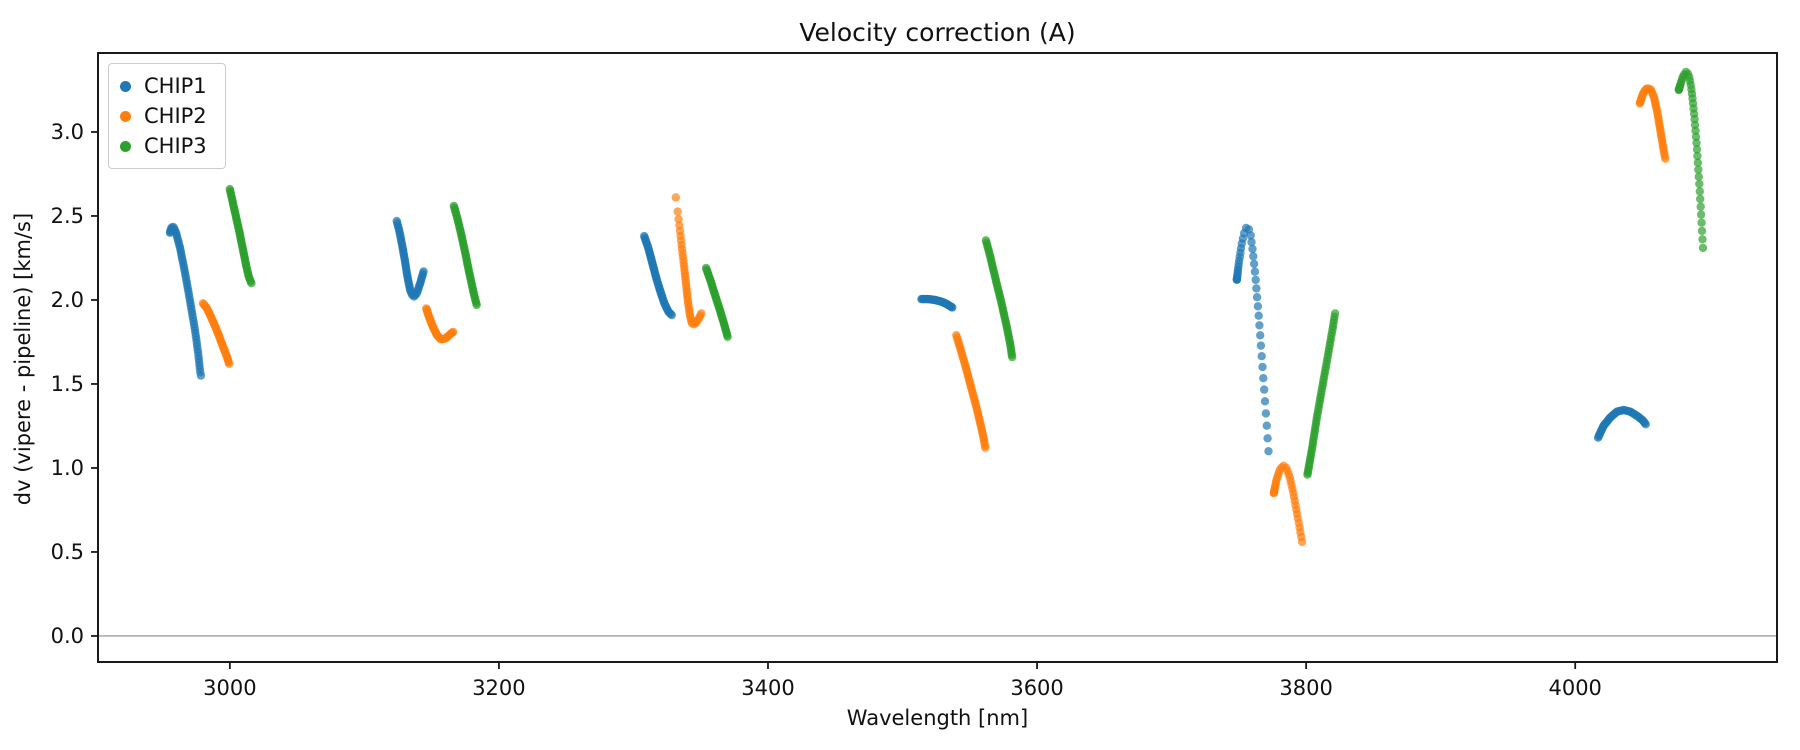 The image size is (1800, 750). Describe the element at coordinates (498, 688) in the screenshot. I see `x-tick-label: 3200` at that location.